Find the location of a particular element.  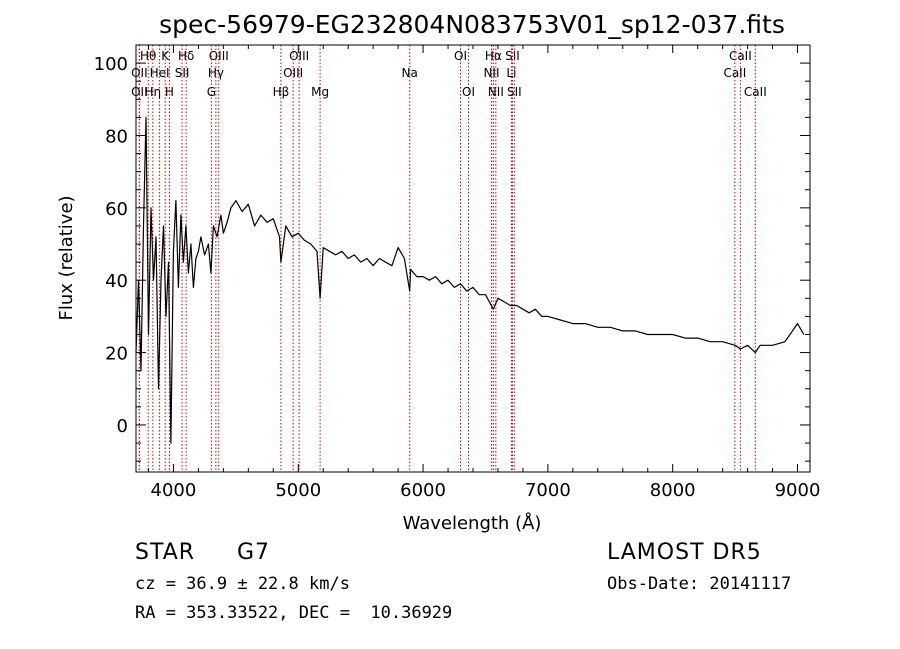

line-label-17: OI is located at coordinates (460, 56).